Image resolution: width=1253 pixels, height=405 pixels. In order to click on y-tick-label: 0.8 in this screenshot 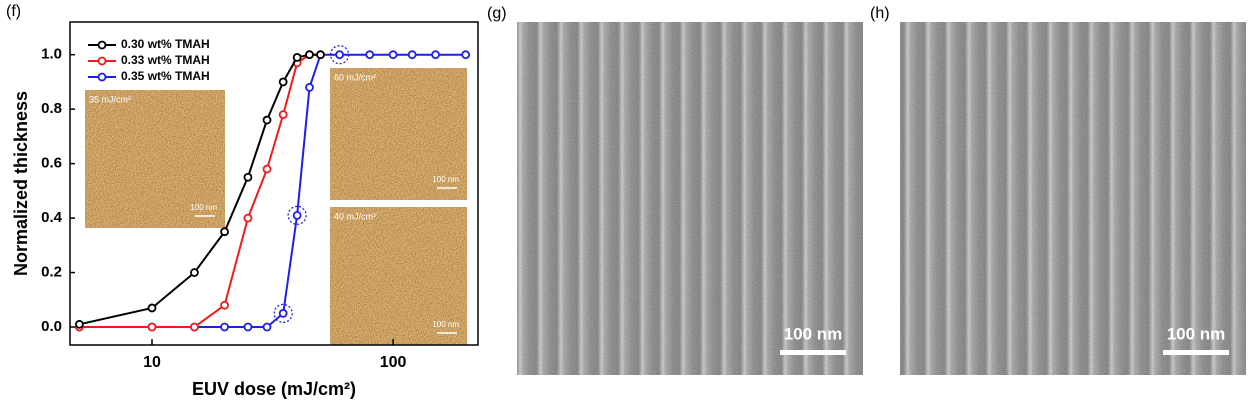, I will do `click(51, 108)`.